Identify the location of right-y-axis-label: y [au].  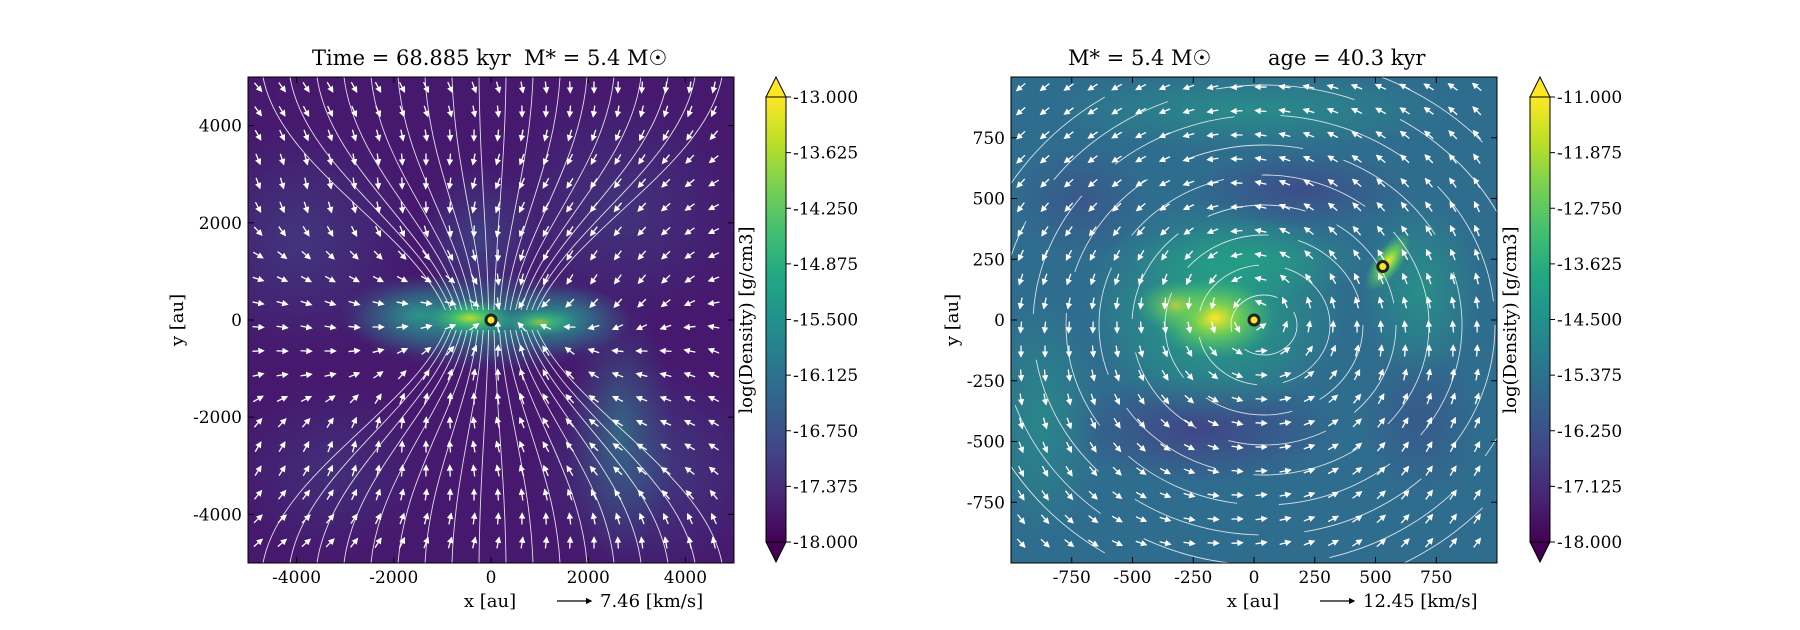
(952, 320).